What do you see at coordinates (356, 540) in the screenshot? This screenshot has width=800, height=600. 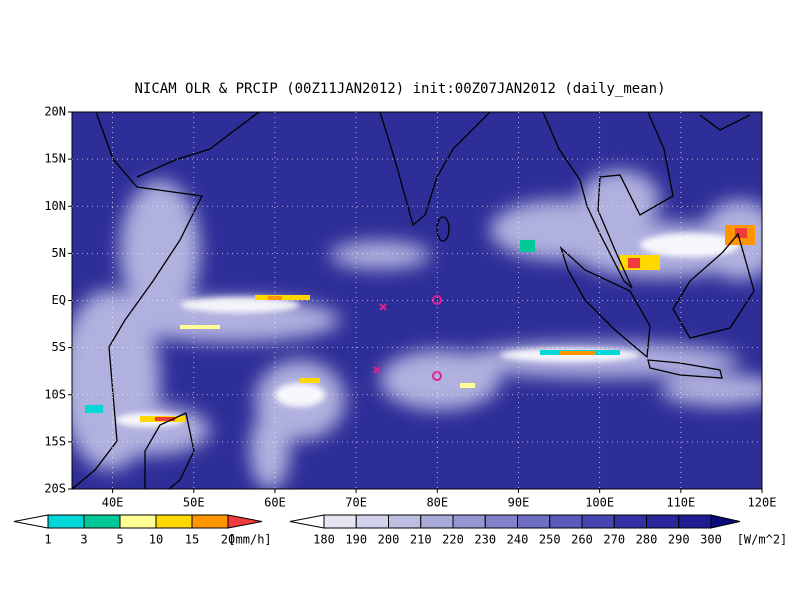 I see `colorbar-label: 190` at bounding box center [356, 540].